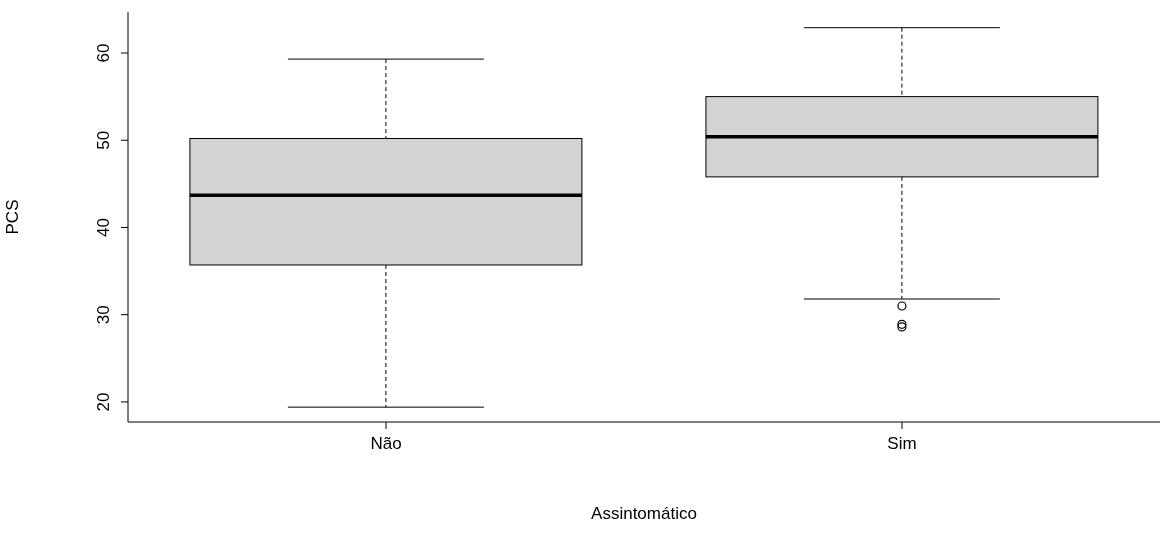 The image size is (1165, 539). What do you see at coordinates (13, 217) in the screenshot?
I see `y-axis-title: PCS` at bounding box center [13, 217].